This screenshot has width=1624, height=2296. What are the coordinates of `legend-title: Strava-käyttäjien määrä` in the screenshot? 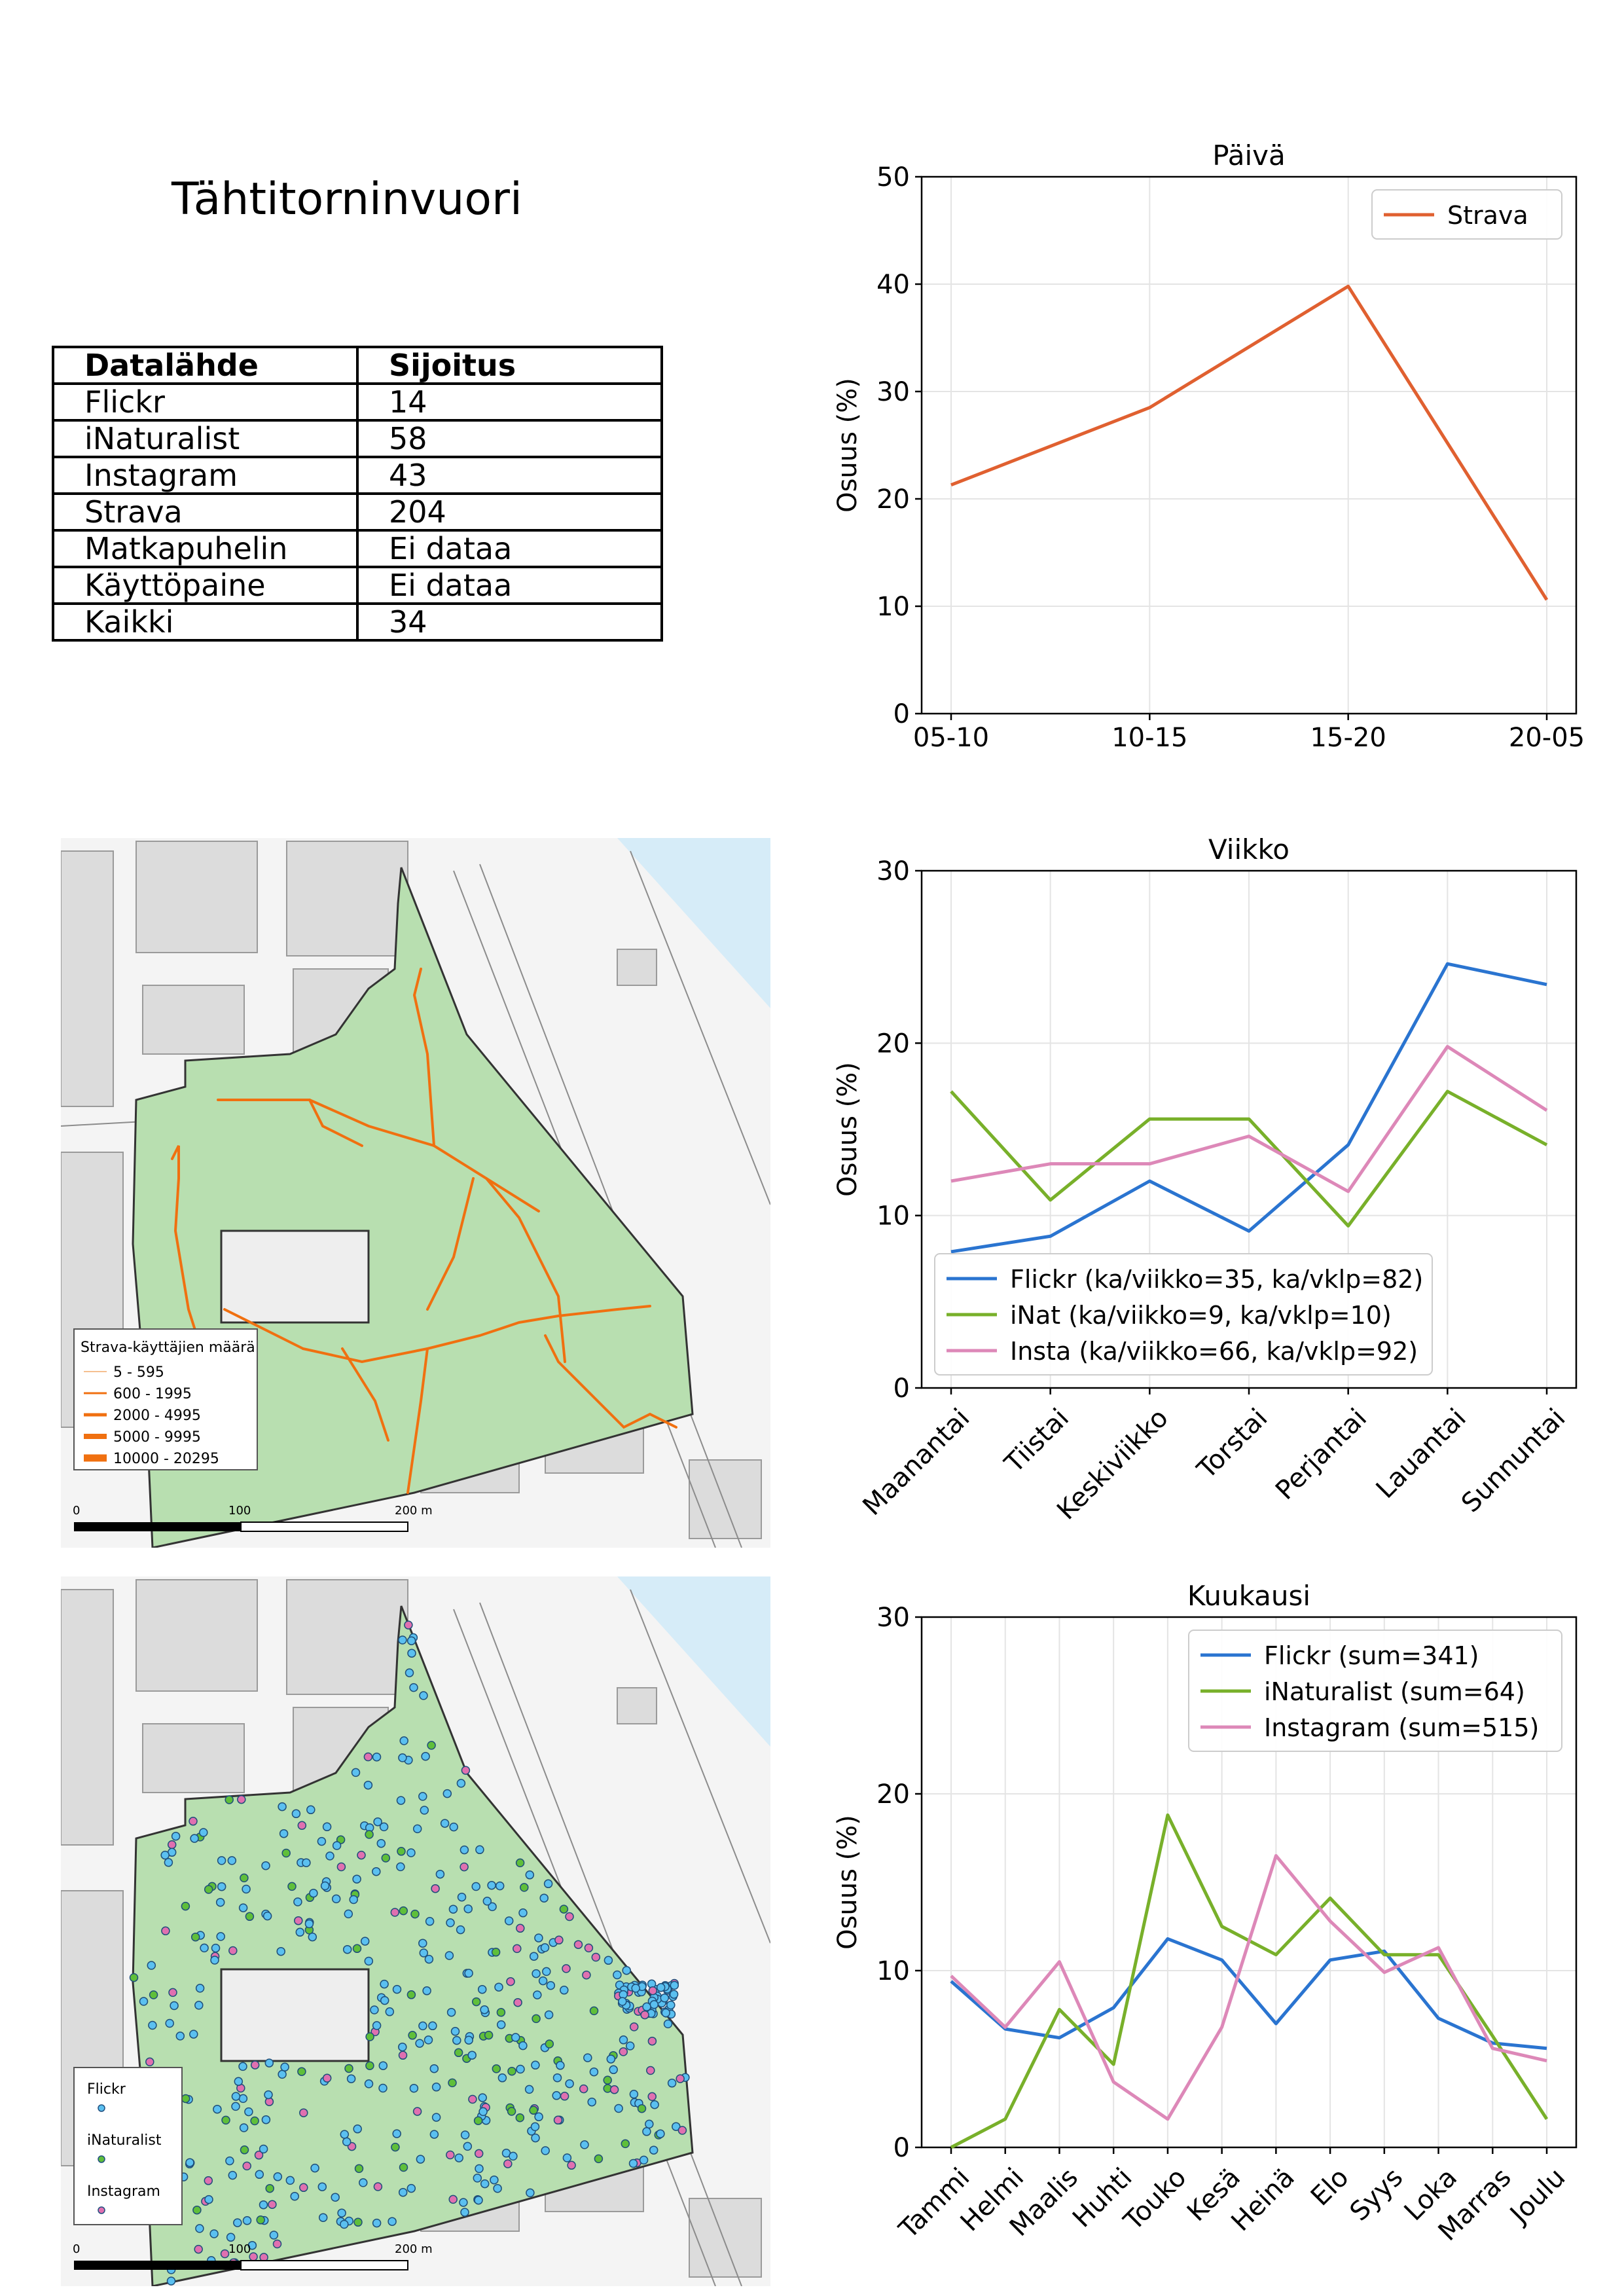 It's located at (168, 1347).